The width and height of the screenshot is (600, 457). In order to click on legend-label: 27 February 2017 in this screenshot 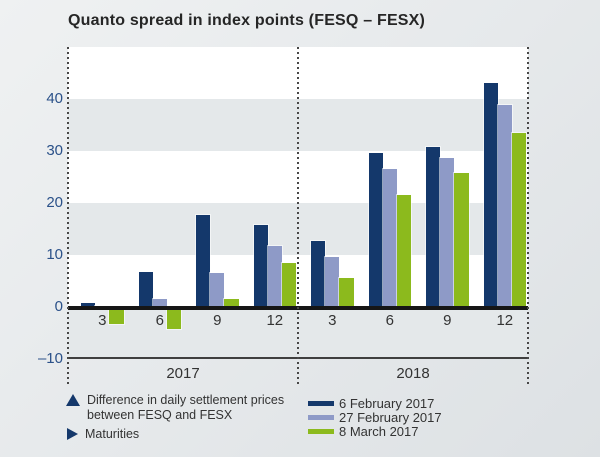, I will do `click(390, 417)`.